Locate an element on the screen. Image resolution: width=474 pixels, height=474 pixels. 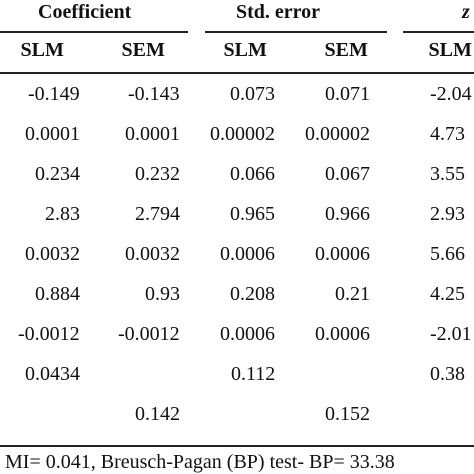
table-cell: -0.149 is located at coordinates (54, 94).